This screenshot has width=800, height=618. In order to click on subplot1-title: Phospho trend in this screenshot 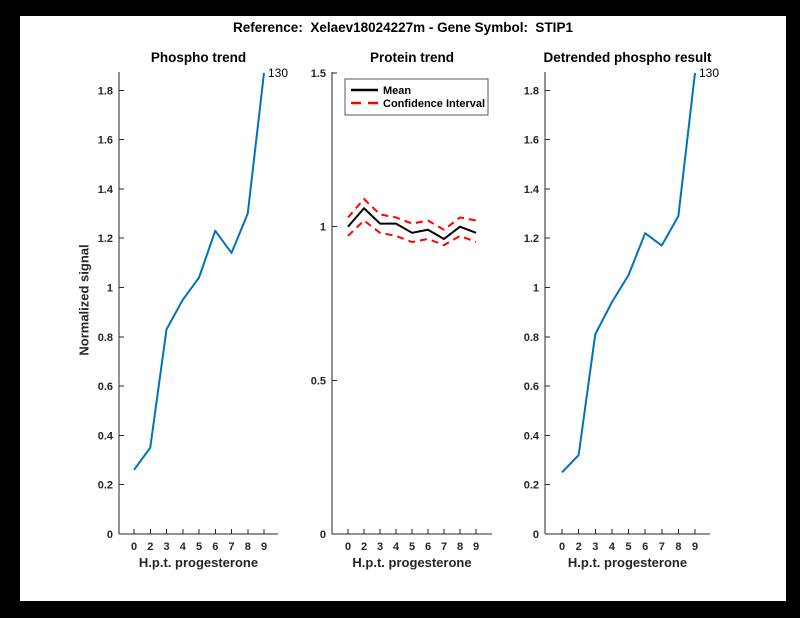, I will do `click(198, 57)`.